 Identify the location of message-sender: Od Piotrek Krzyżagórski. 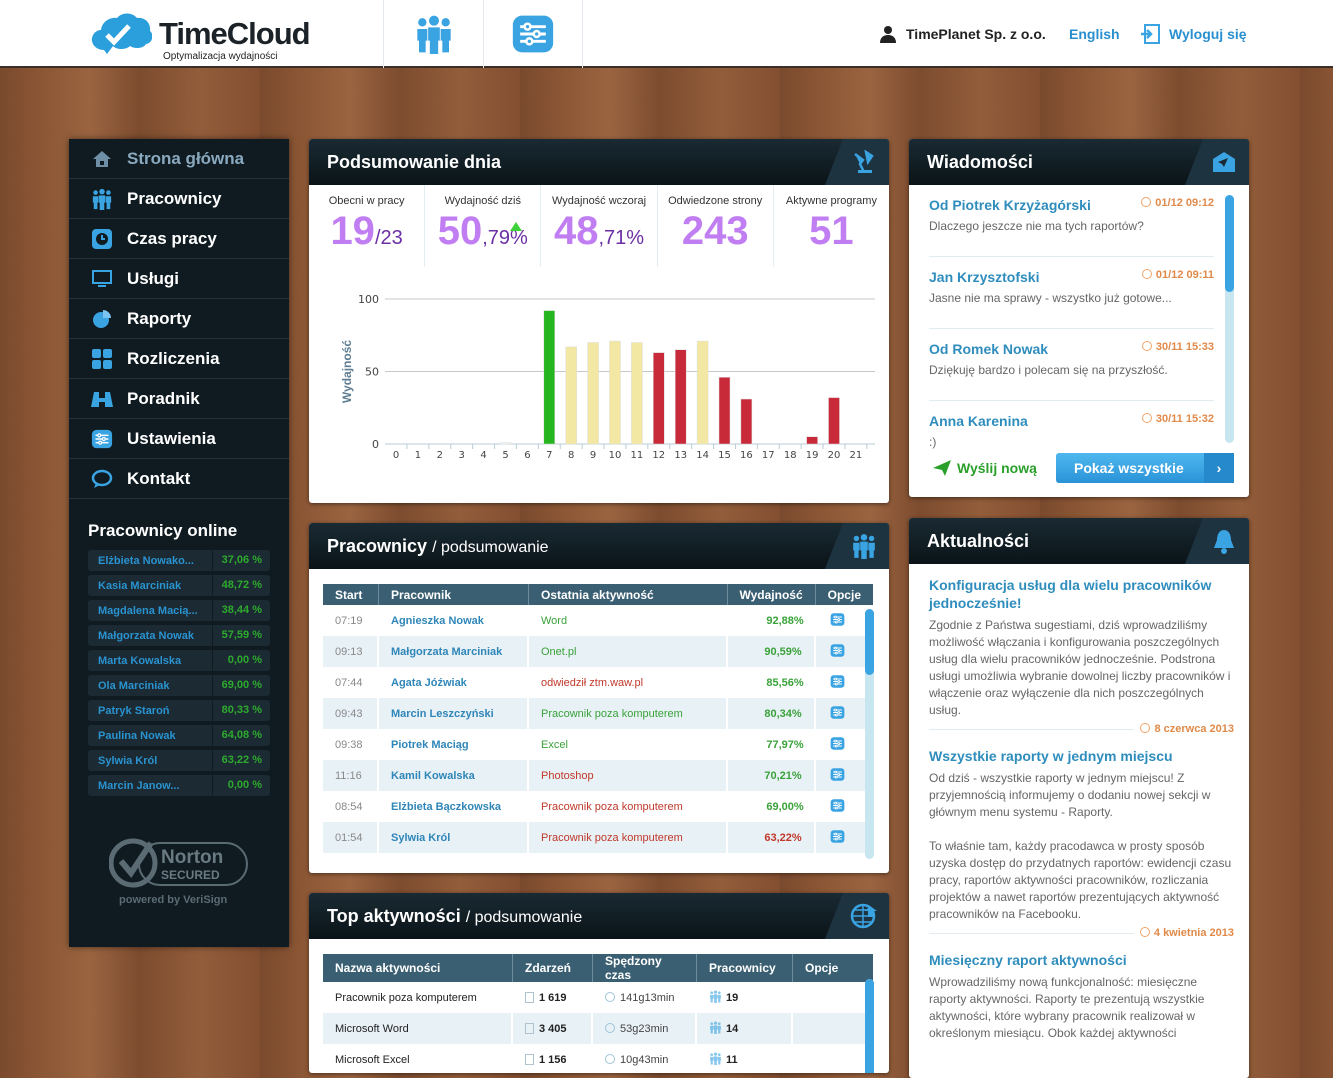
(1010, 205).